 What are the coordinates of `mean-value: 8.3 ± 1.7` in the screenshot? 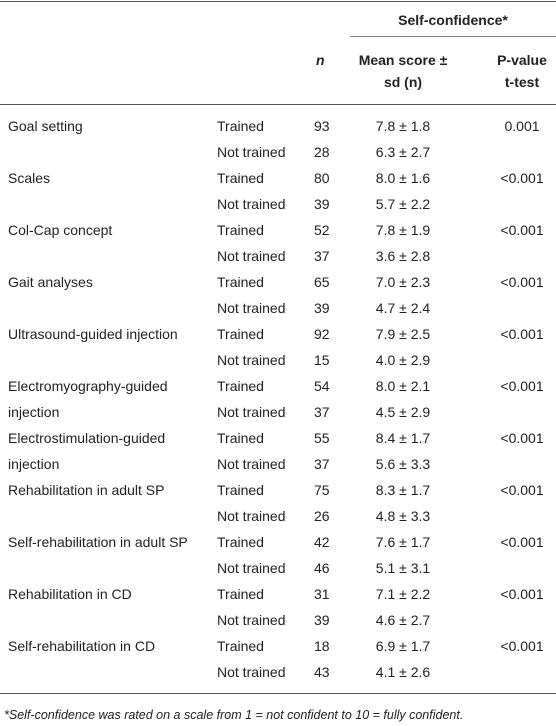 It's located at (403, 490).